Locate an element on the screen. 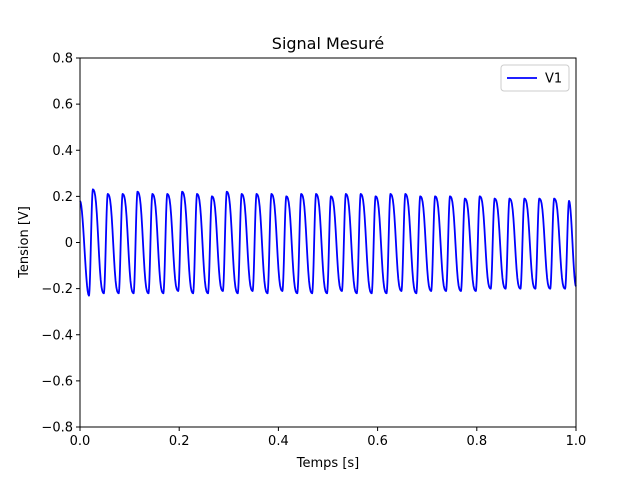  x-tick-label: 0.2 is located at coordinates (179, 441).